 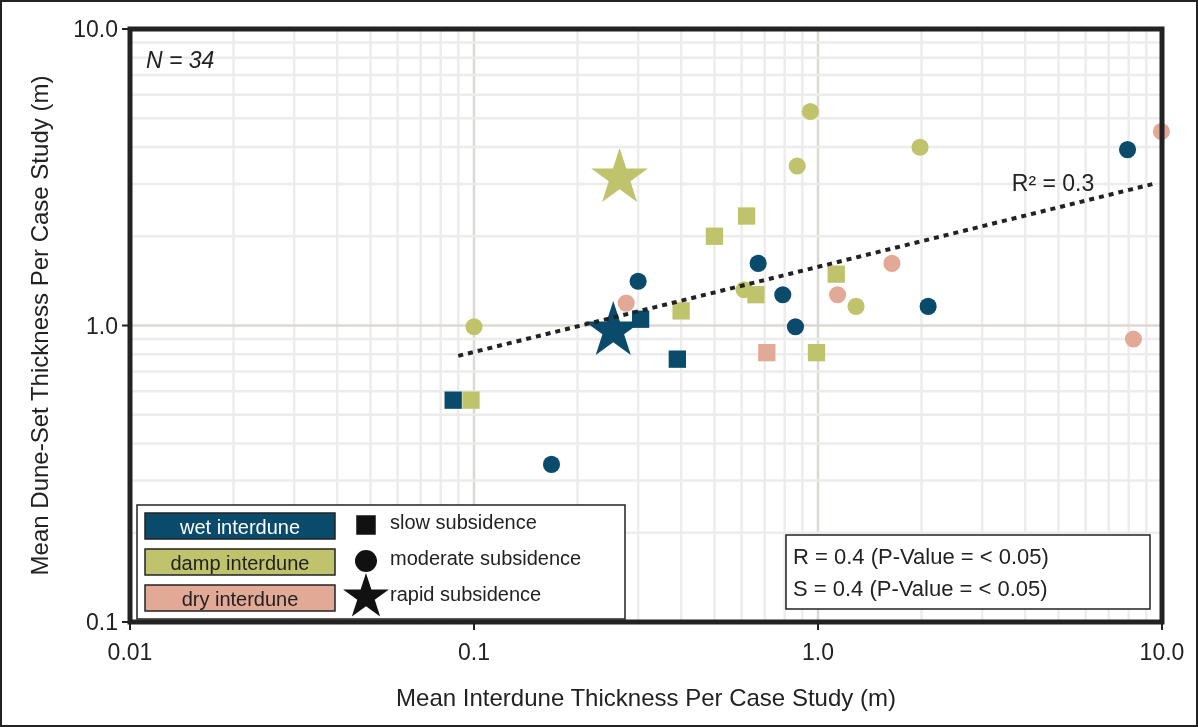 I want to click on annotation: R = 0.4 (P-Value = < 0.05), so click(x=921, y=556).